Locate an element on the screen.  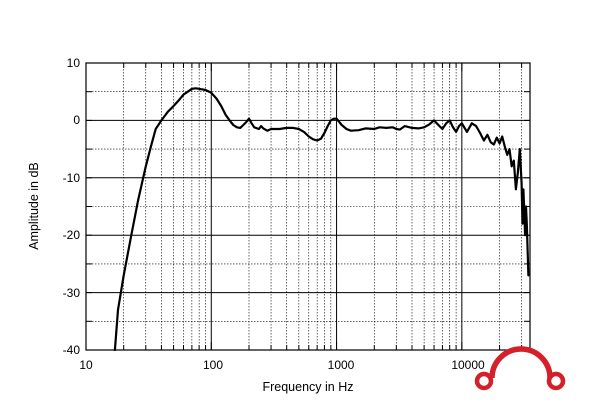
y-tick-label: 10 is located at coordinates (74, 63).